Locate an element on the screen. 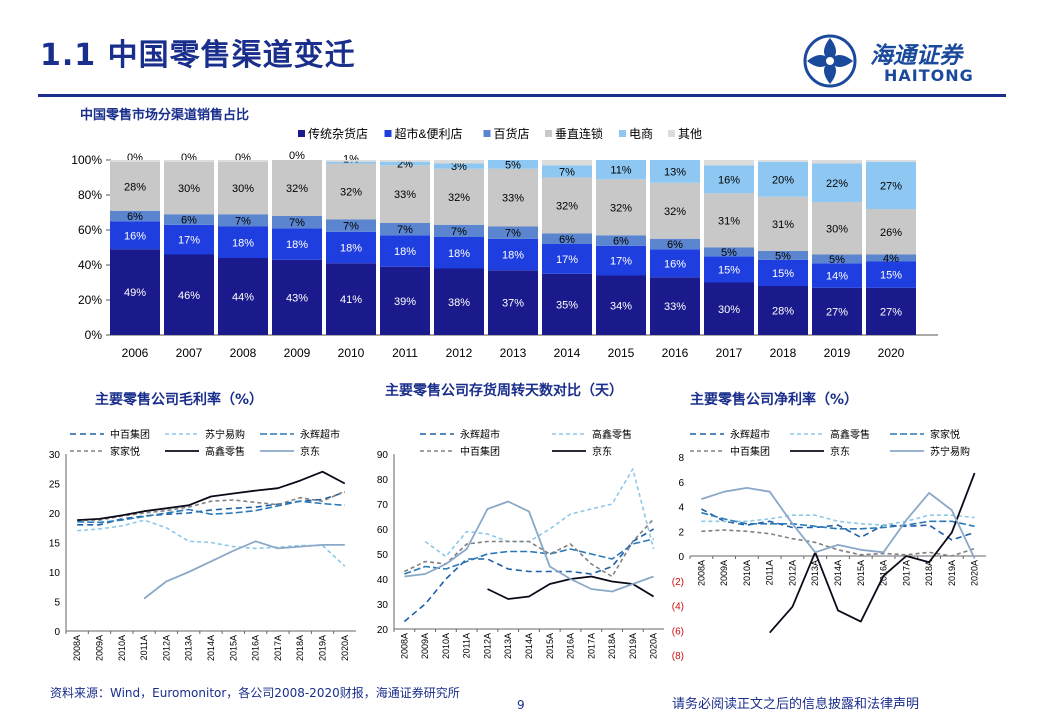  bar-segment-4-2015 is located at coordinates (621, 170).